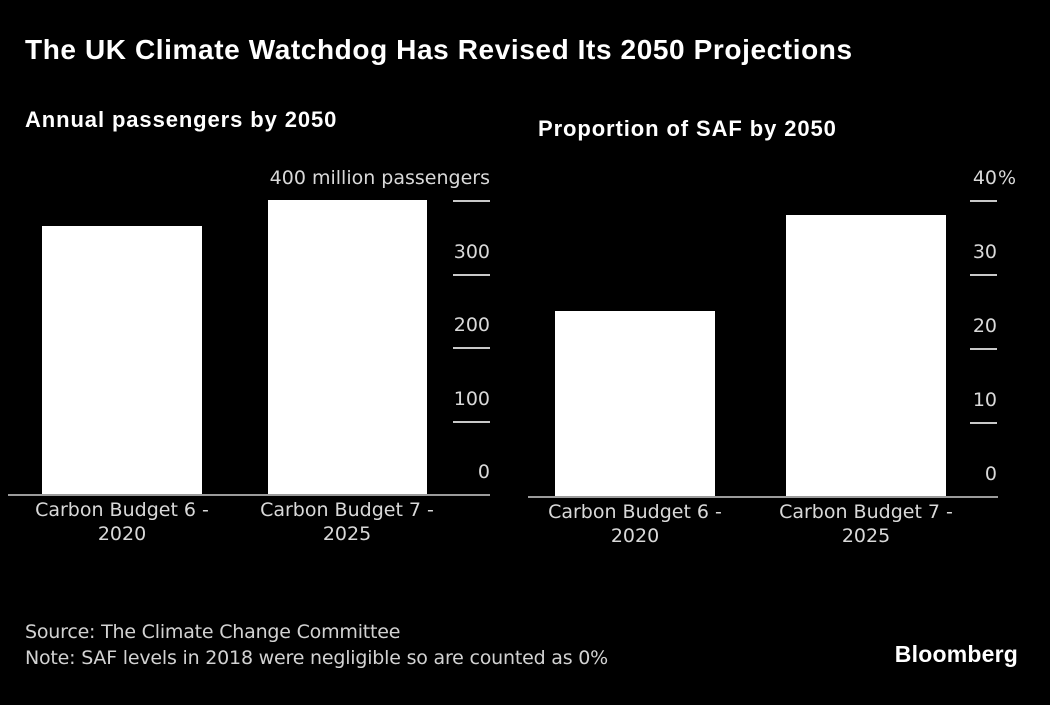 Image resolution: width=1050 pixels, height=705 pixels. Describe the element at coordinates (956, 654) in the screenshot. I see `bloomberg-logo: Bloomberg` at that location.